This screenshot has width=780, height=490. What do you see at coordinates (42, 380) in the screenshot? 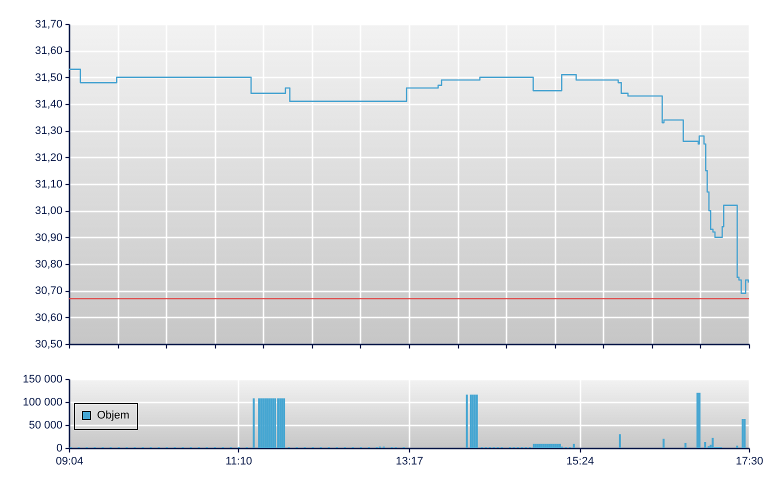
I see `y-tick-label: 150 000` at bounding box center [42, 380].